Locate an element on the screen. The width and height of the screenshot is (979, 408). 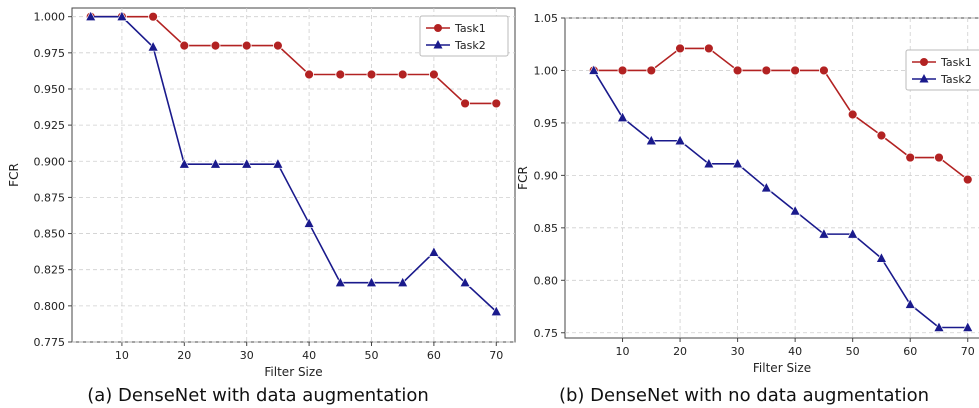
legend-box-a is located at coordinates (464, 36).